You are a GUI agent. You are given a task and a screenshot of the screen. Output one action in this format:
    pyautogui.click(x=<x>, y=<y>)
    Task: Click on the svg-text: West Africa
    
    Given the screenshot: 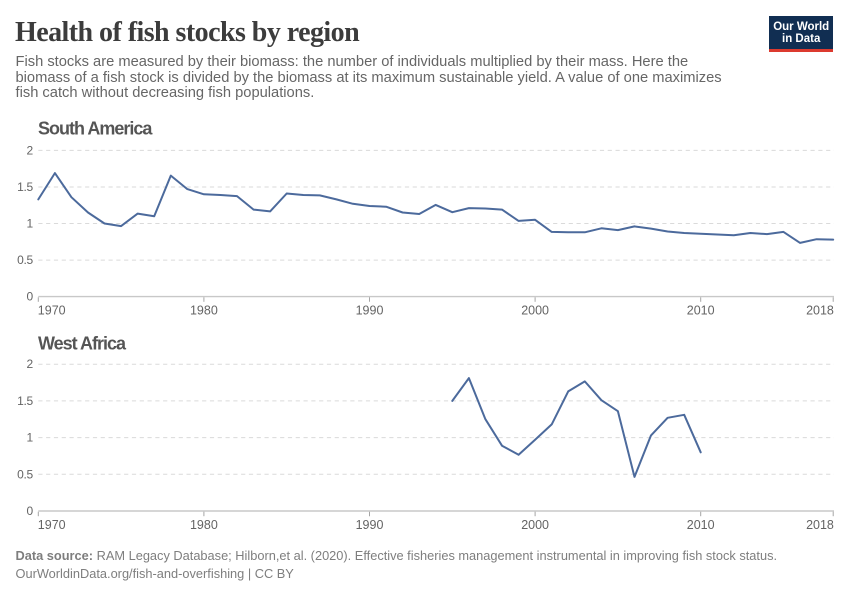 What is the action you would take?
    pyautogui.click(x=82, y=343)
    